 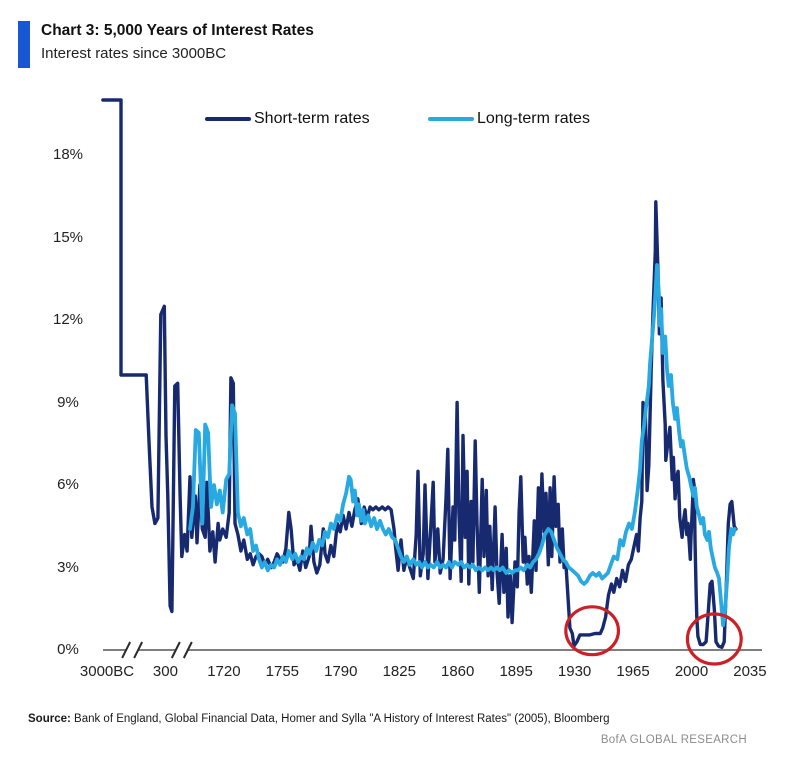 I want to click on x-axis-label: 2000, so click(x=691, y=671).